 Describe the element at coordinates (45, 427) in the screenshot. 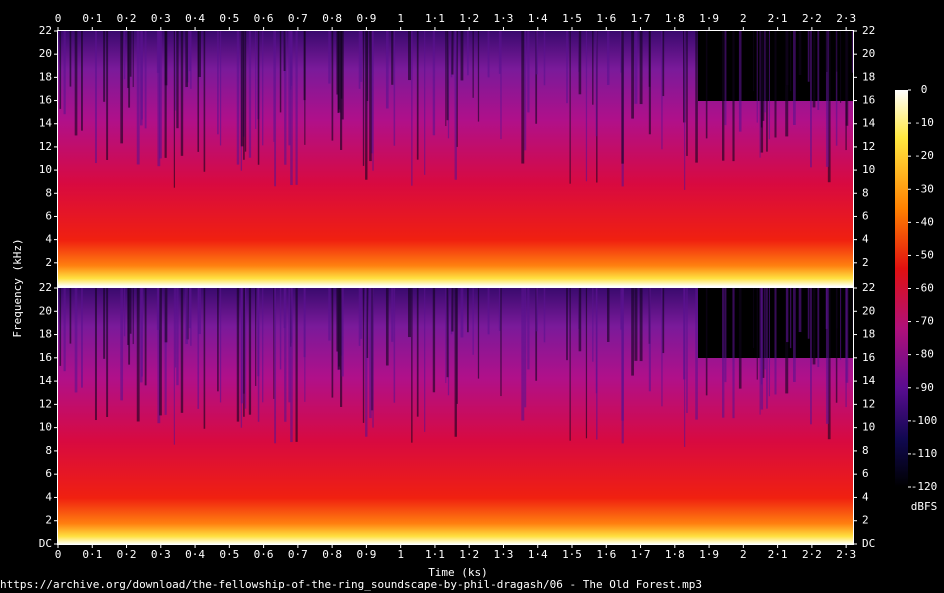

I see `y-tick-label: 10` at that location.